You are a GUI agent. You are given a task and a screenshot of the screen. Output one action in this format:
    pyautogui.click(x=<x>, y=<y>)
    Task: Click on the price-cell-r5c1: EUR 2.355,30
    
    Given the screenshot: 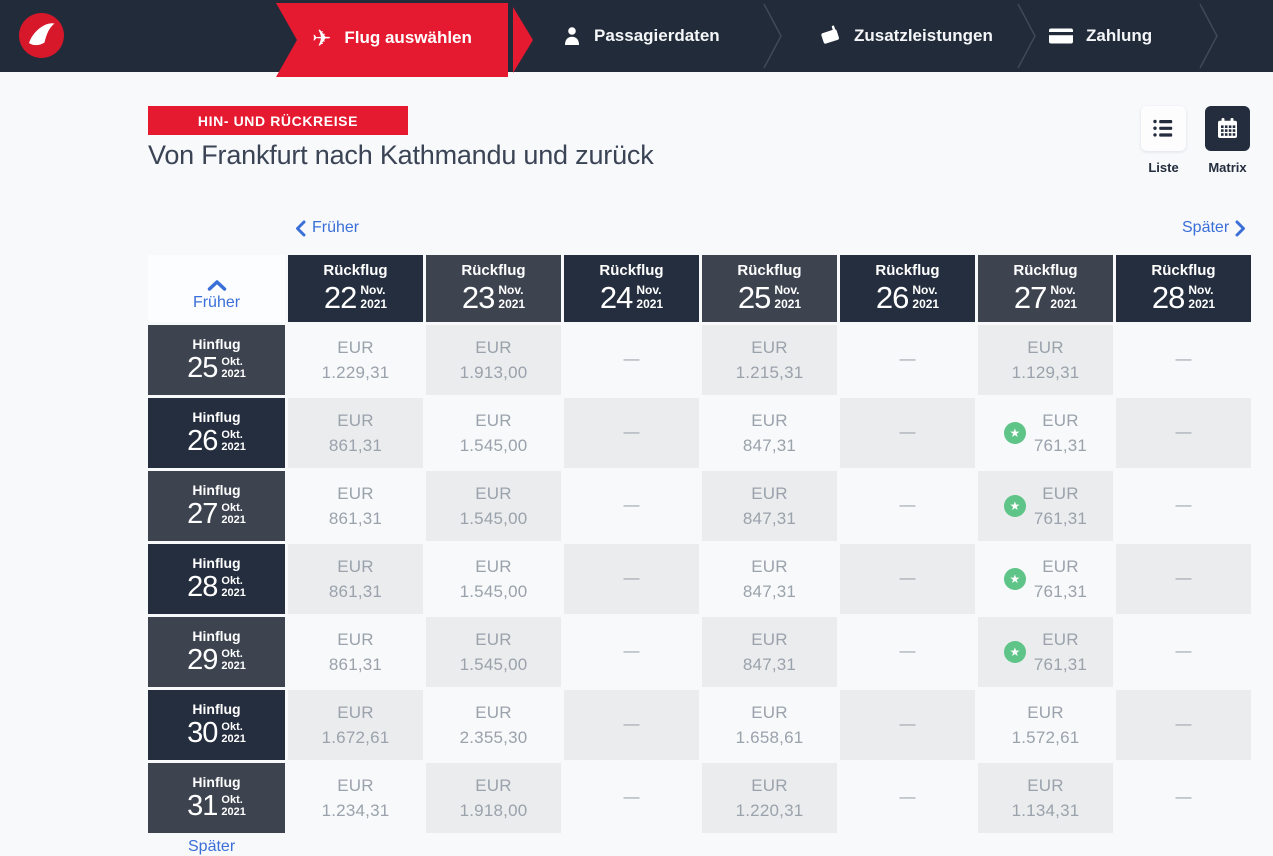 What is the action you would take?
    pyautogui.click(x=493, y=725)
    